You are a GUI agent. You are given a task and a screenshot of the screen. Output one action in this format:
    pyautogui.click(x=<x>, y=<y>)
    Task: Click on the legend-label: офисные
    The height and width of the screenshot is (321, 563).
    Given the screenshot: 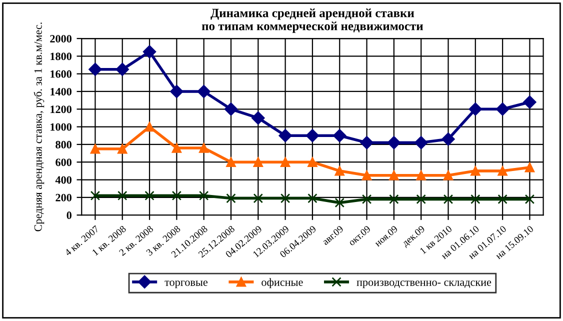 What is the action you would take?
    pyautogui.click(x=282, y=283)
    